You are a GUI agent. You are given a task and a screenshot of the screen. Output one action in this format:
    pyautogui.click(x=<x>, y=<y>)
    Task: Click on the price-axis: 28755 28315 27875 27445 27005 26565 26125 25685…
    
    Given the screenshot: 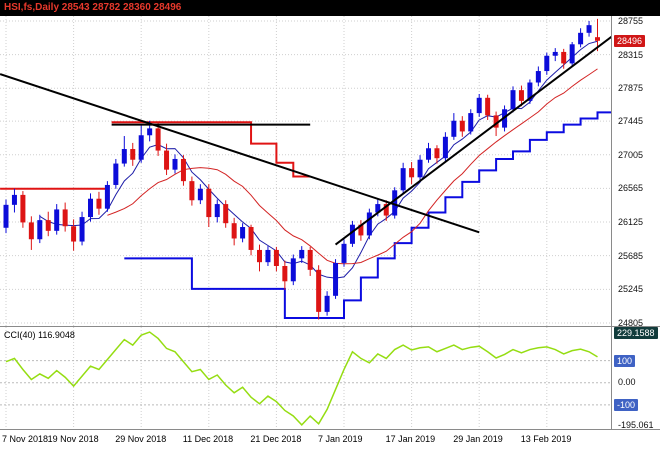 What is the action you would take?
    pyautogui.click(x=636, y=171)
    